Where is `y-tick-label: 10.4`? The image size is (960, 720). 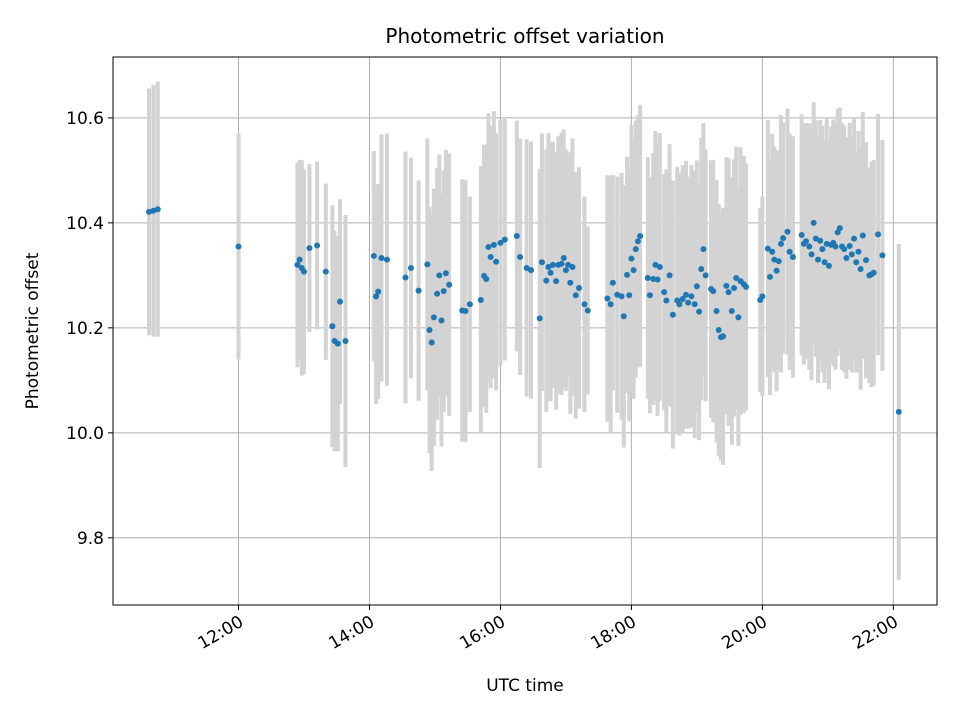
y-tick-label: 10.4 is located at coordinates (85, 224).